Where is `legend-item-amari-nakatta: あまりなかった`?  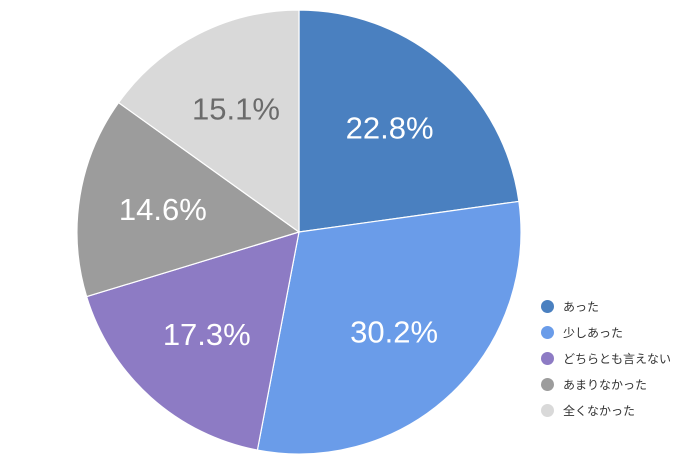
legend-item-amari-nakatta: あまりなかった is located at coordinates (606, 384).